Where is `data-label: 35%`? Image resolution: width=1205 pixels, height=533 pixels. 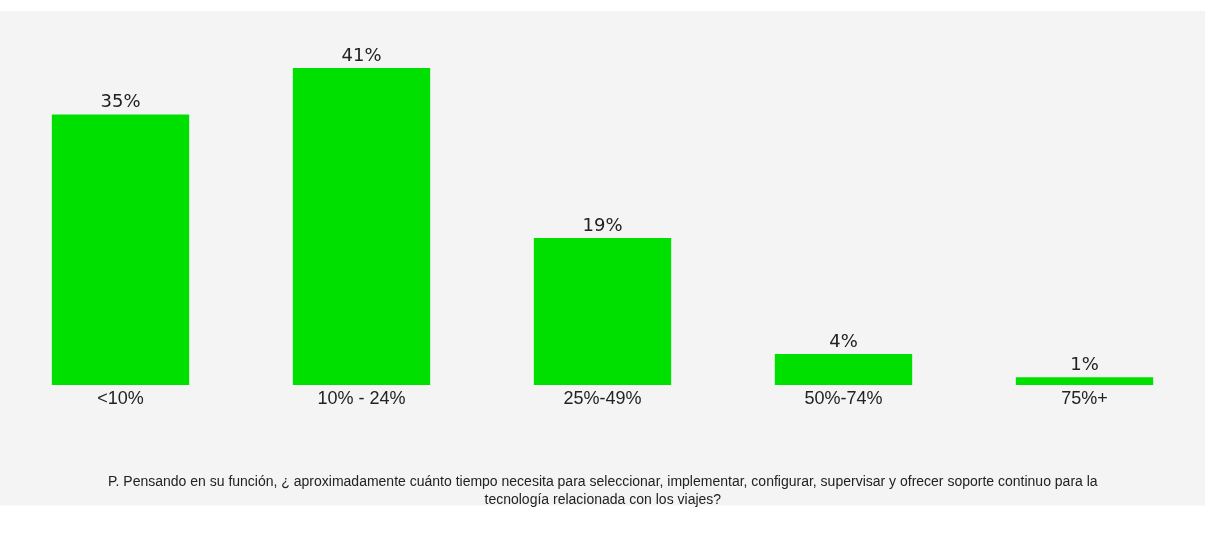 data-label: 35% is located at coordinates (120, 101).